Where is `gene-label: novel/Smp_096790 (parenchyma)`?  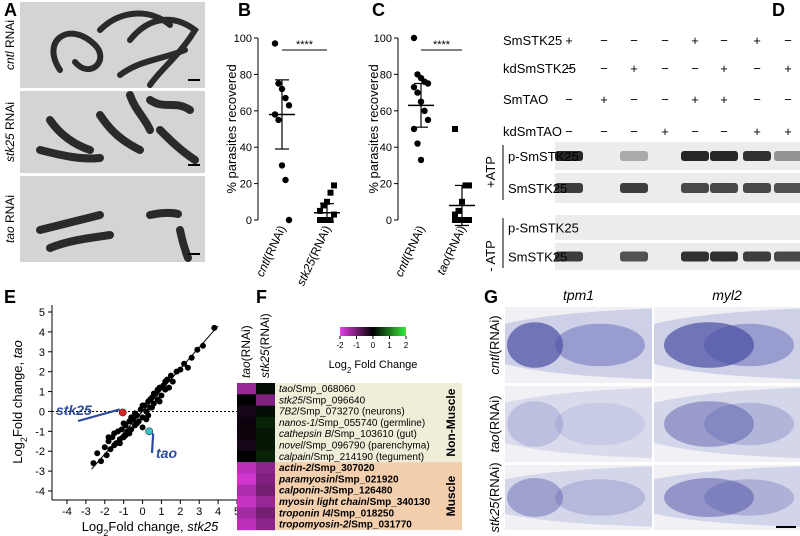
gene-label: novel/Smp_096790 (parenchyma) is located at coordinates (354, 446).